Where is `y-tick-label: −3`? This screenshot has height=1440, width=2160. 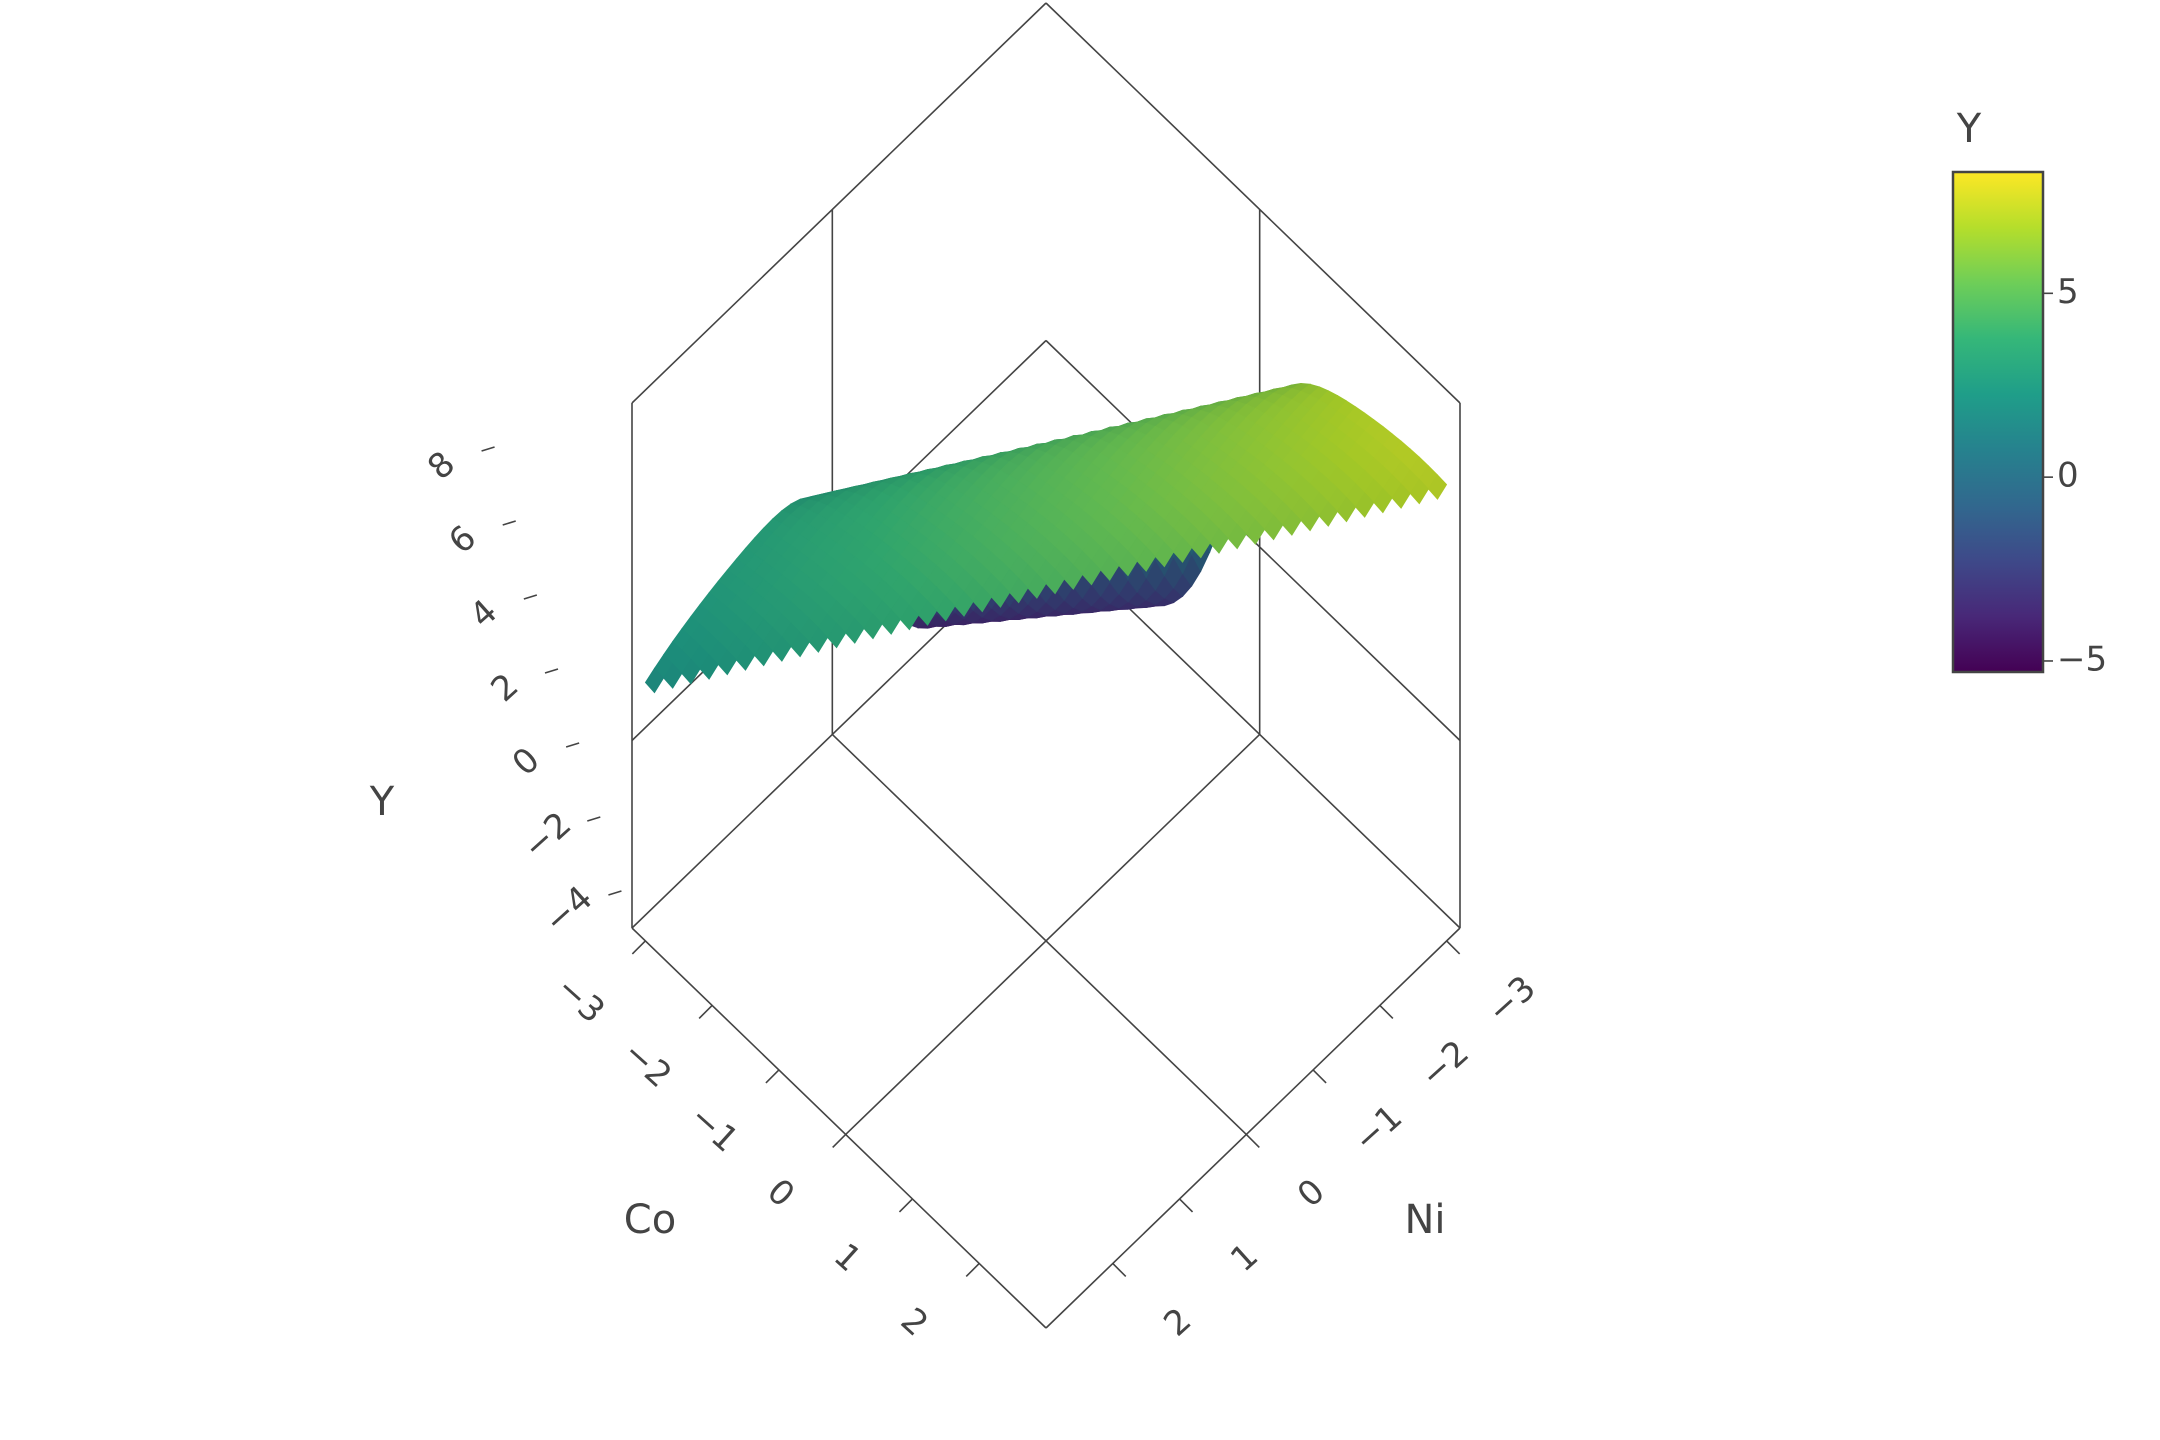 y-tick-label: −3 is located at coordinates (1512, 999).